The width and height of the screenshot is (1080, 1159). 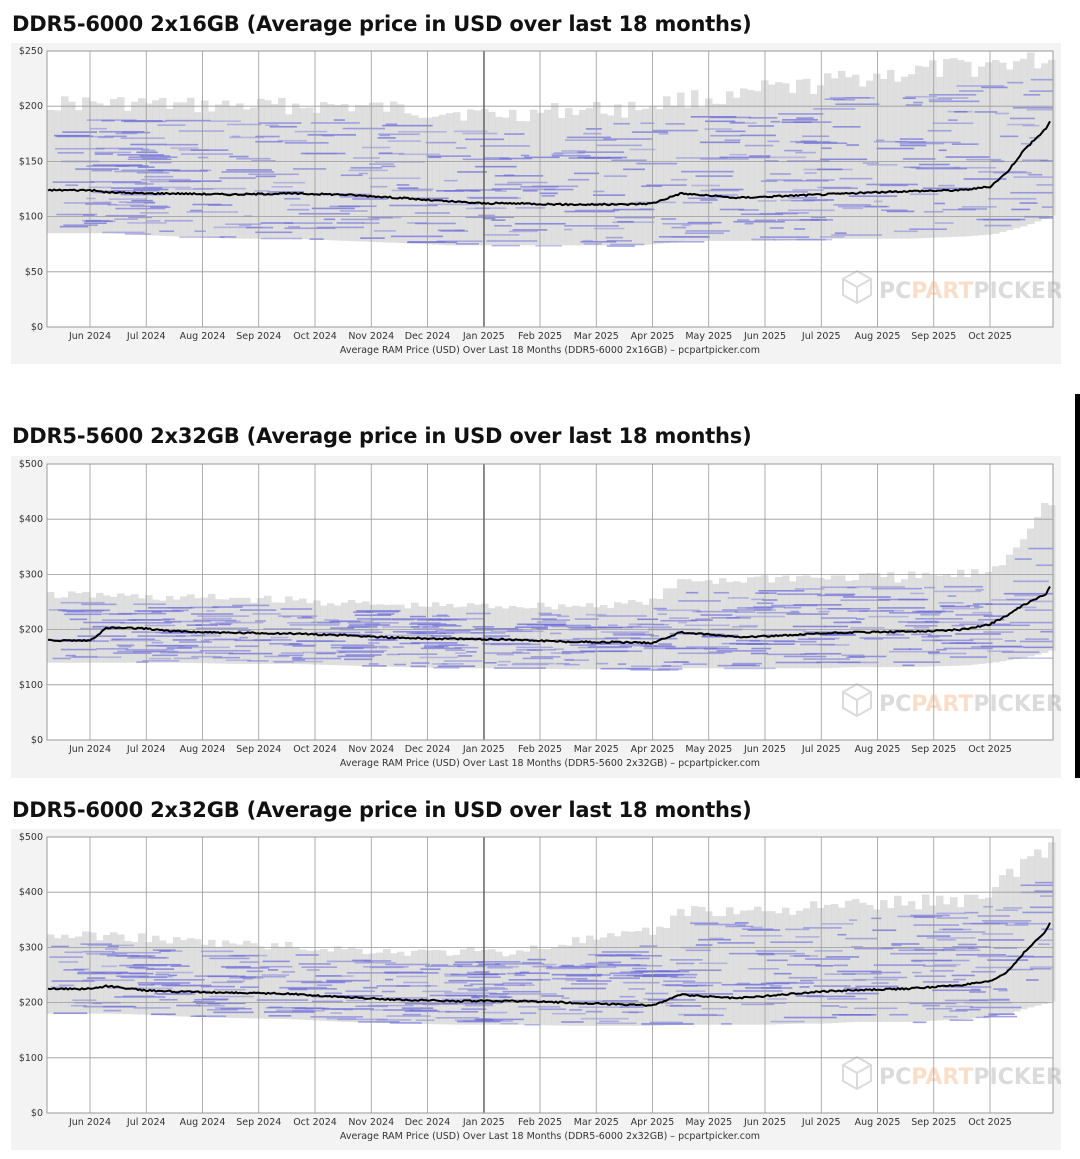 I want to click on cube-logo-icon, so click(x=857, y=700).